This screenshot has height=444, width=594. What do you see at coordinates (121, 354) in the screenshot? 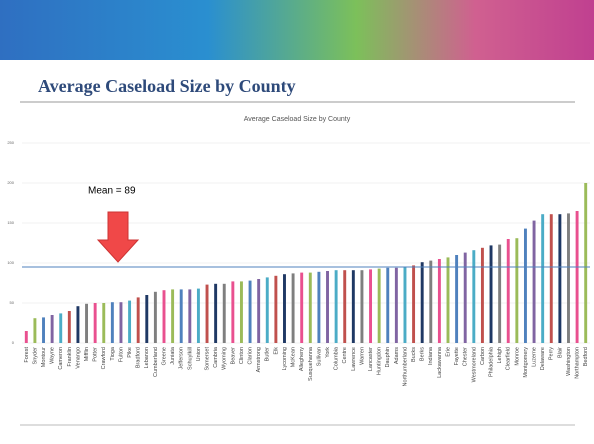
I see `x-tick-label: Fulton` at bounding box center [121, 354].